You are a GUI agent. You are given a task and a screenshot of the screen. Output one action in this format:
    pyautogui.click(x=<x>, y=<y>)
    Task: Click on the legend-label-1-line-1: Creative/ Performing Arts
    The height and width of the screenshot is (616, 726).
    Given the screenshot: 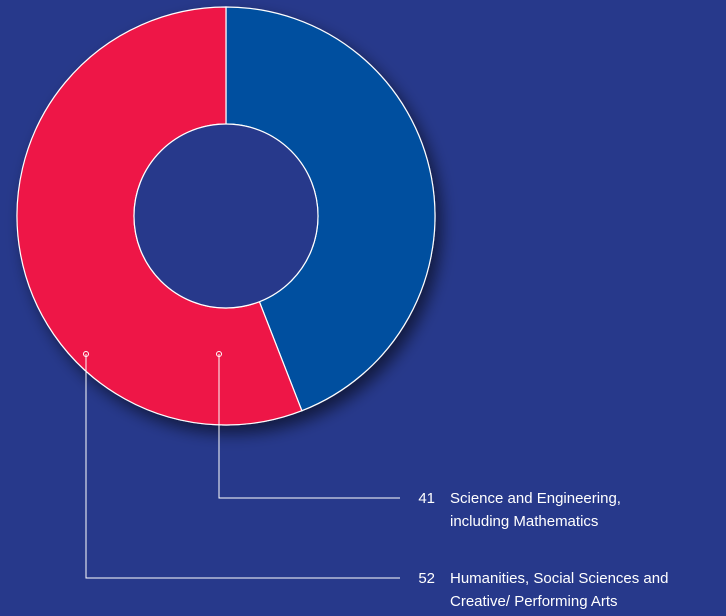 What is the action you would take?
    pyautogui.click(x=534, y=601)
    